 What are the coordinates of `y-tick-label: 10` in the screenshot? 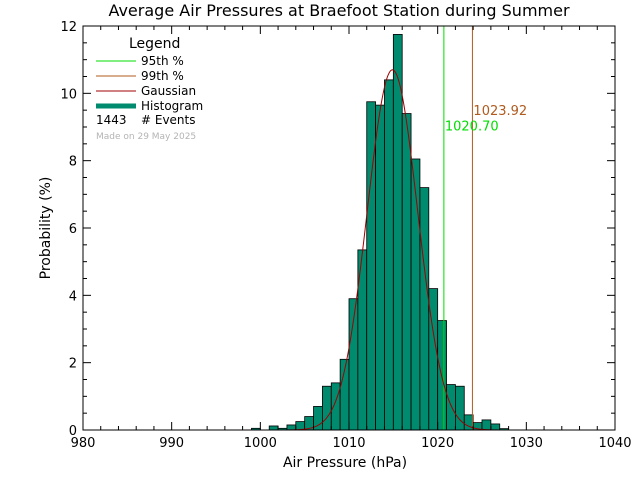 It's located at (68, 94).